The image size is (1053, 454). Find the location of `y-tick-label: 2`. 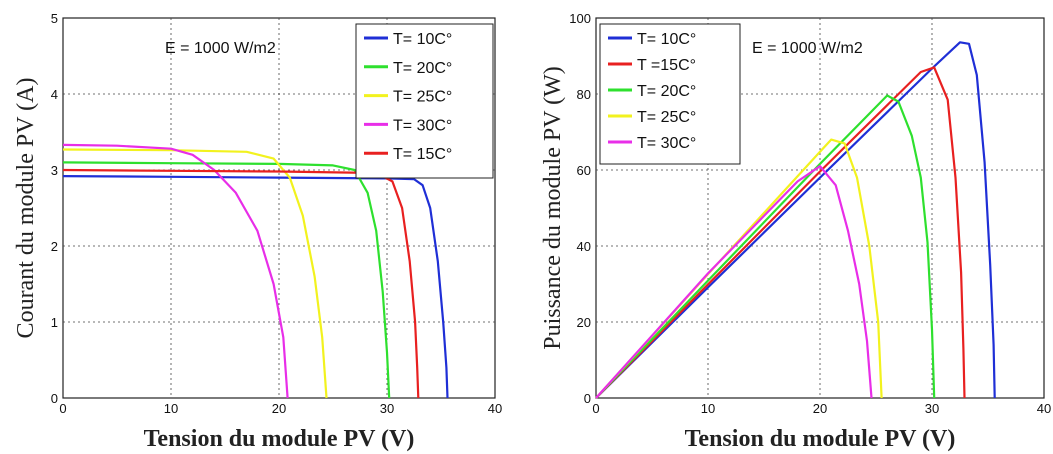

y-tick-label: 2 is located at coordinates (54, 246).